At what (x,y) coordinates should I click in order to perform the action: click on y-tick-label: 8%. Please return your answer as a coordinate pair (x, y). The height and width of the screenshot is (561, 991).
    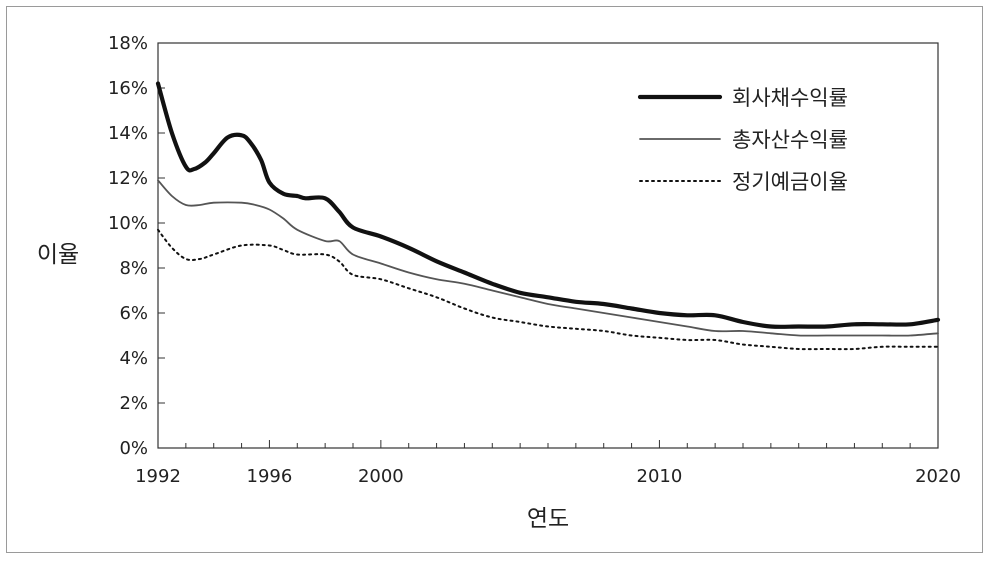
    Looking at the image, I should click on (133, 268).